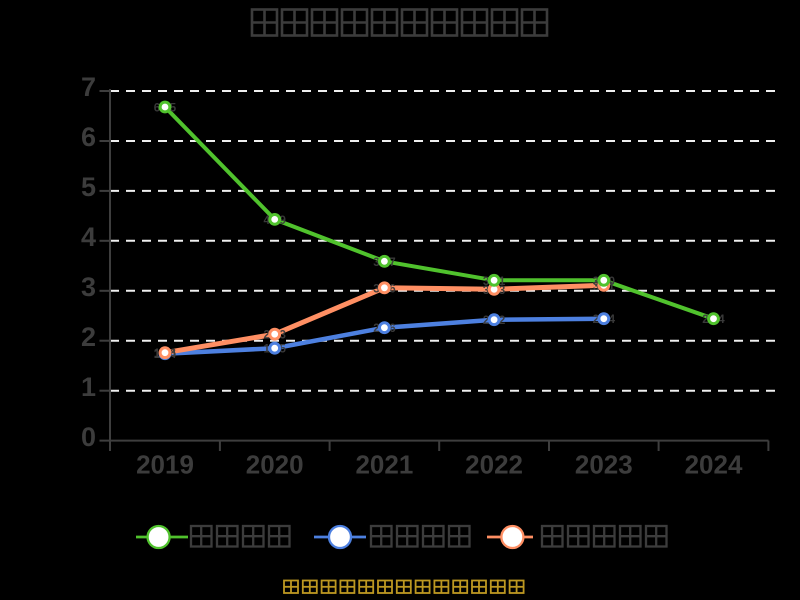 This screenshot has height=600, width=800. I want to click on svg-text: 6, so click(88, 137).